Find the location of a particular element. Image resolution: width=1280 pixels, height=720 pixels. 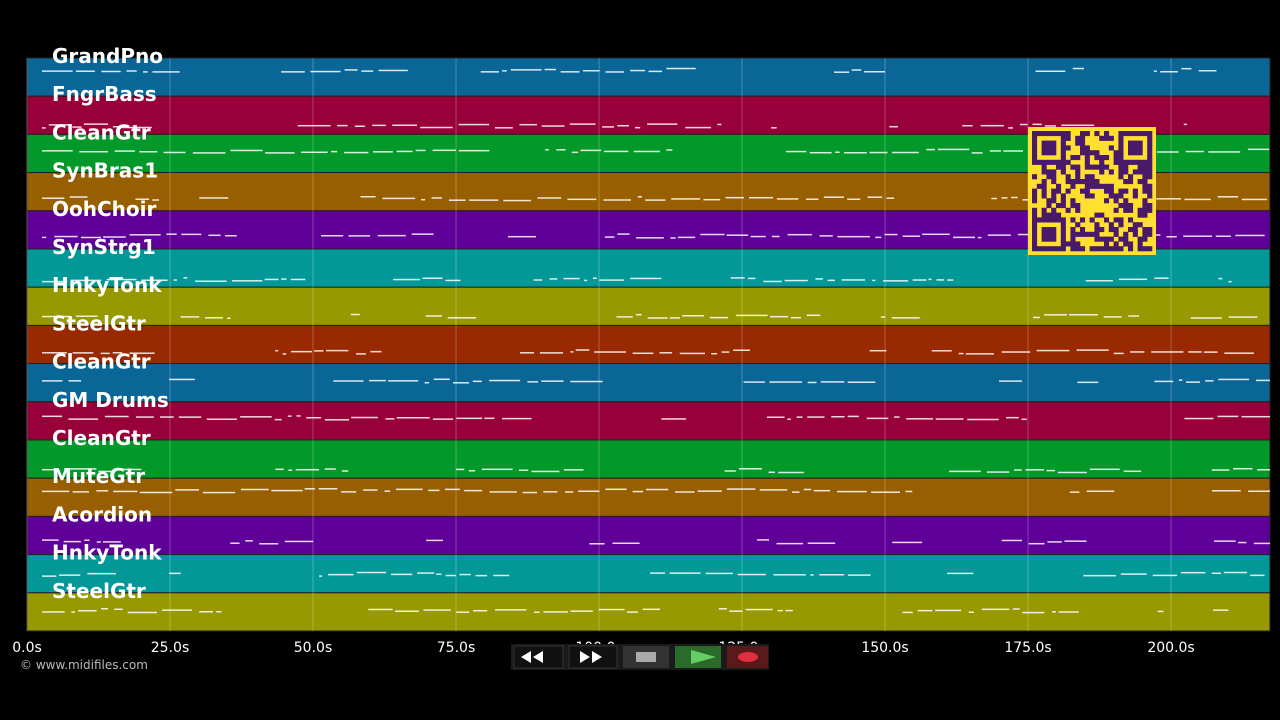

play-button is located at coordinates (698, 657).